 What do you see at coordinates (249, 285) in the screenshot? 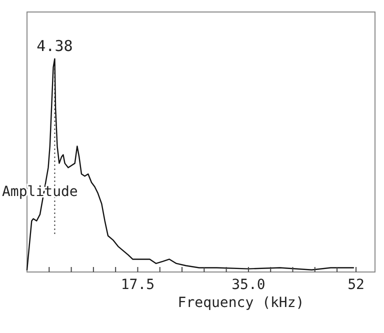
I see `x-tick-label: 35.0` at bounding box center [249, 285].